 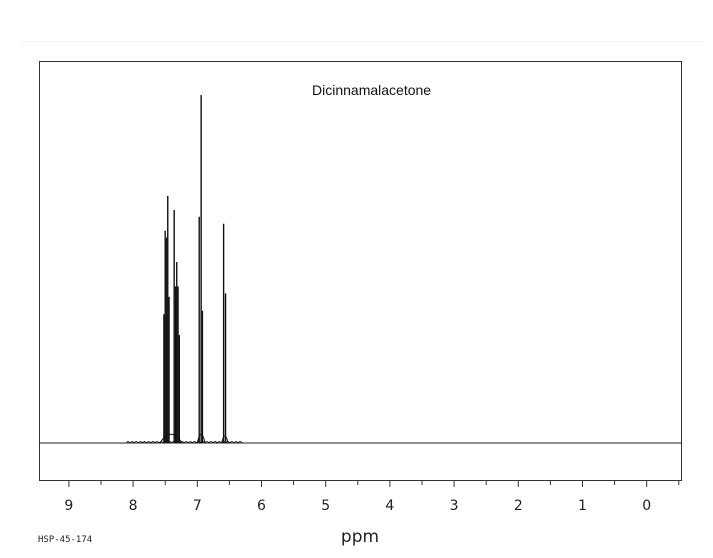 What do you see at coordinates (362, 41) in the screenshot?
I see `top-rule` at bounding box center [362, 41].